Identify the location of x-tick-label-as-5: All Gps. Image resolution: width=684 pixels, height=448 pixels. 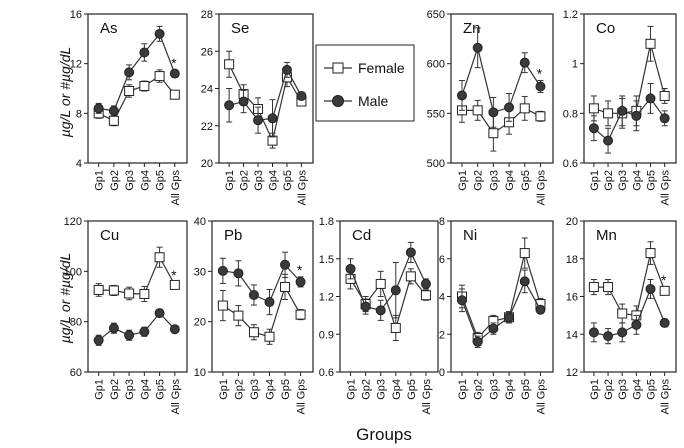
(176, 188).